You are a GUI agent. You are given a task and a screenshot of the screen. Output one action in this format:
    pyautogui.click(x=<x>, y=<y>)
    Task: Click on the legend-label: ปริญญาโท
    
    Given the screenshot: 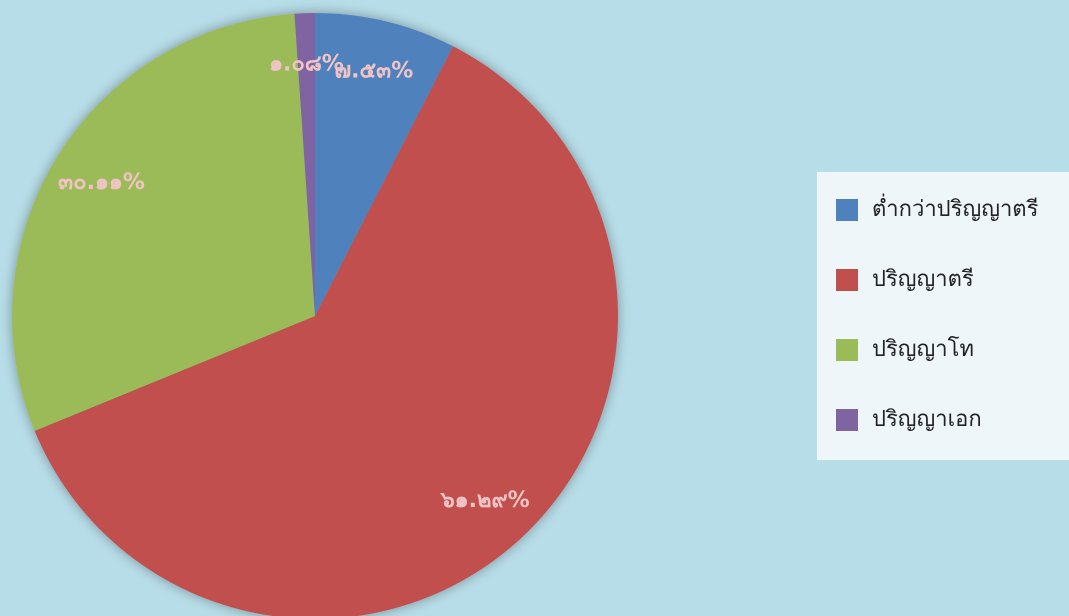 What is the action you would take?
    pyautogui.click(x=923, y=349)
    